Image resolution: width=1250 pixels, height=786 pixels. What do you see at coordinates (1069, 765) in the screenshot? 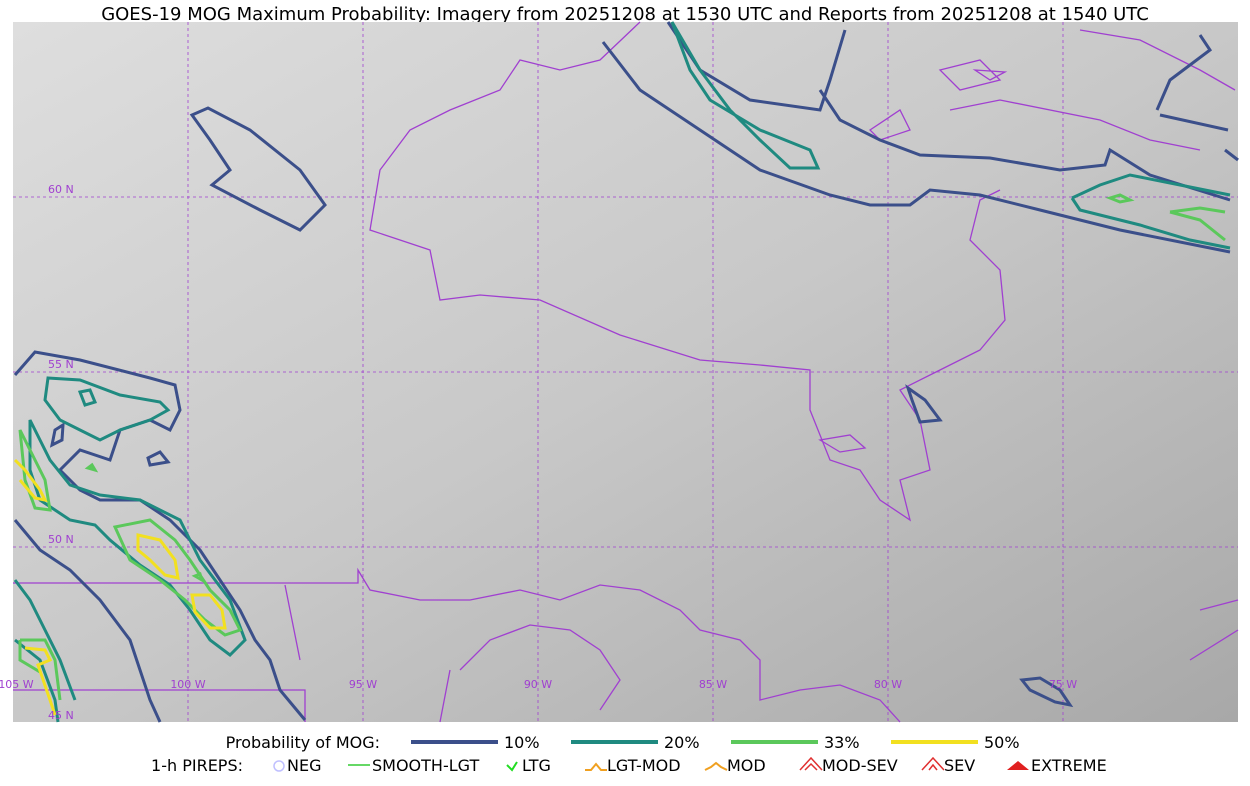
I see `legend-label: EXTREME` at bounding box center [1069, 765].